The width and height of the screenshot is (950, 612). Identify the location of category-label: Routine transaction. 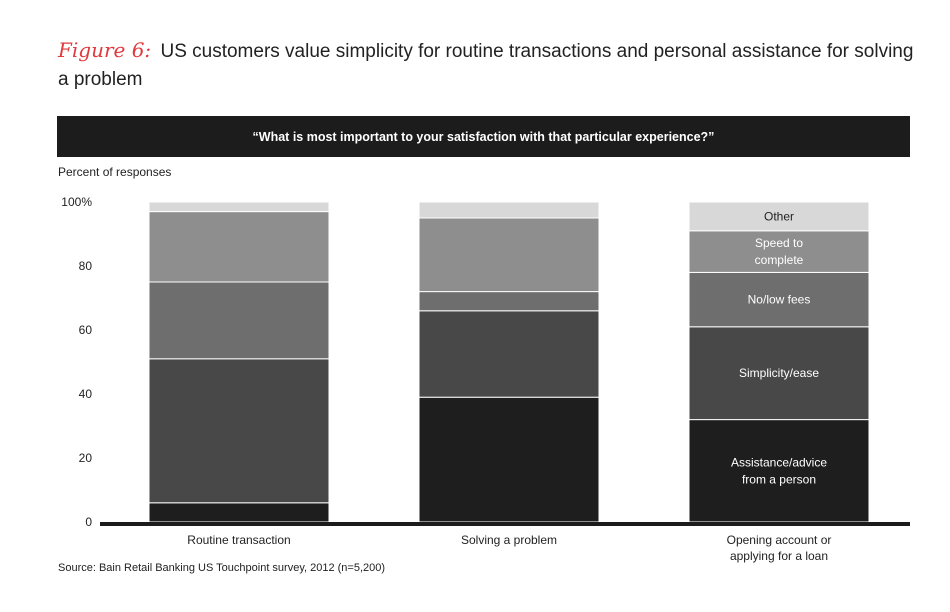
(238, 540).